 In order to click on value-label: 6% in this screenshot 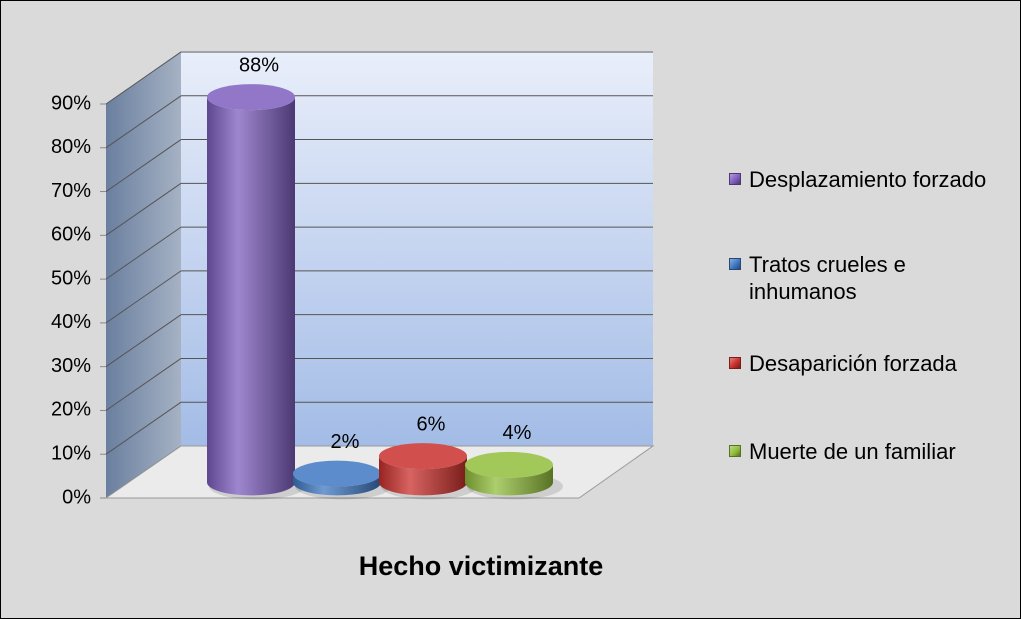, I will do `click(431, 424)`.